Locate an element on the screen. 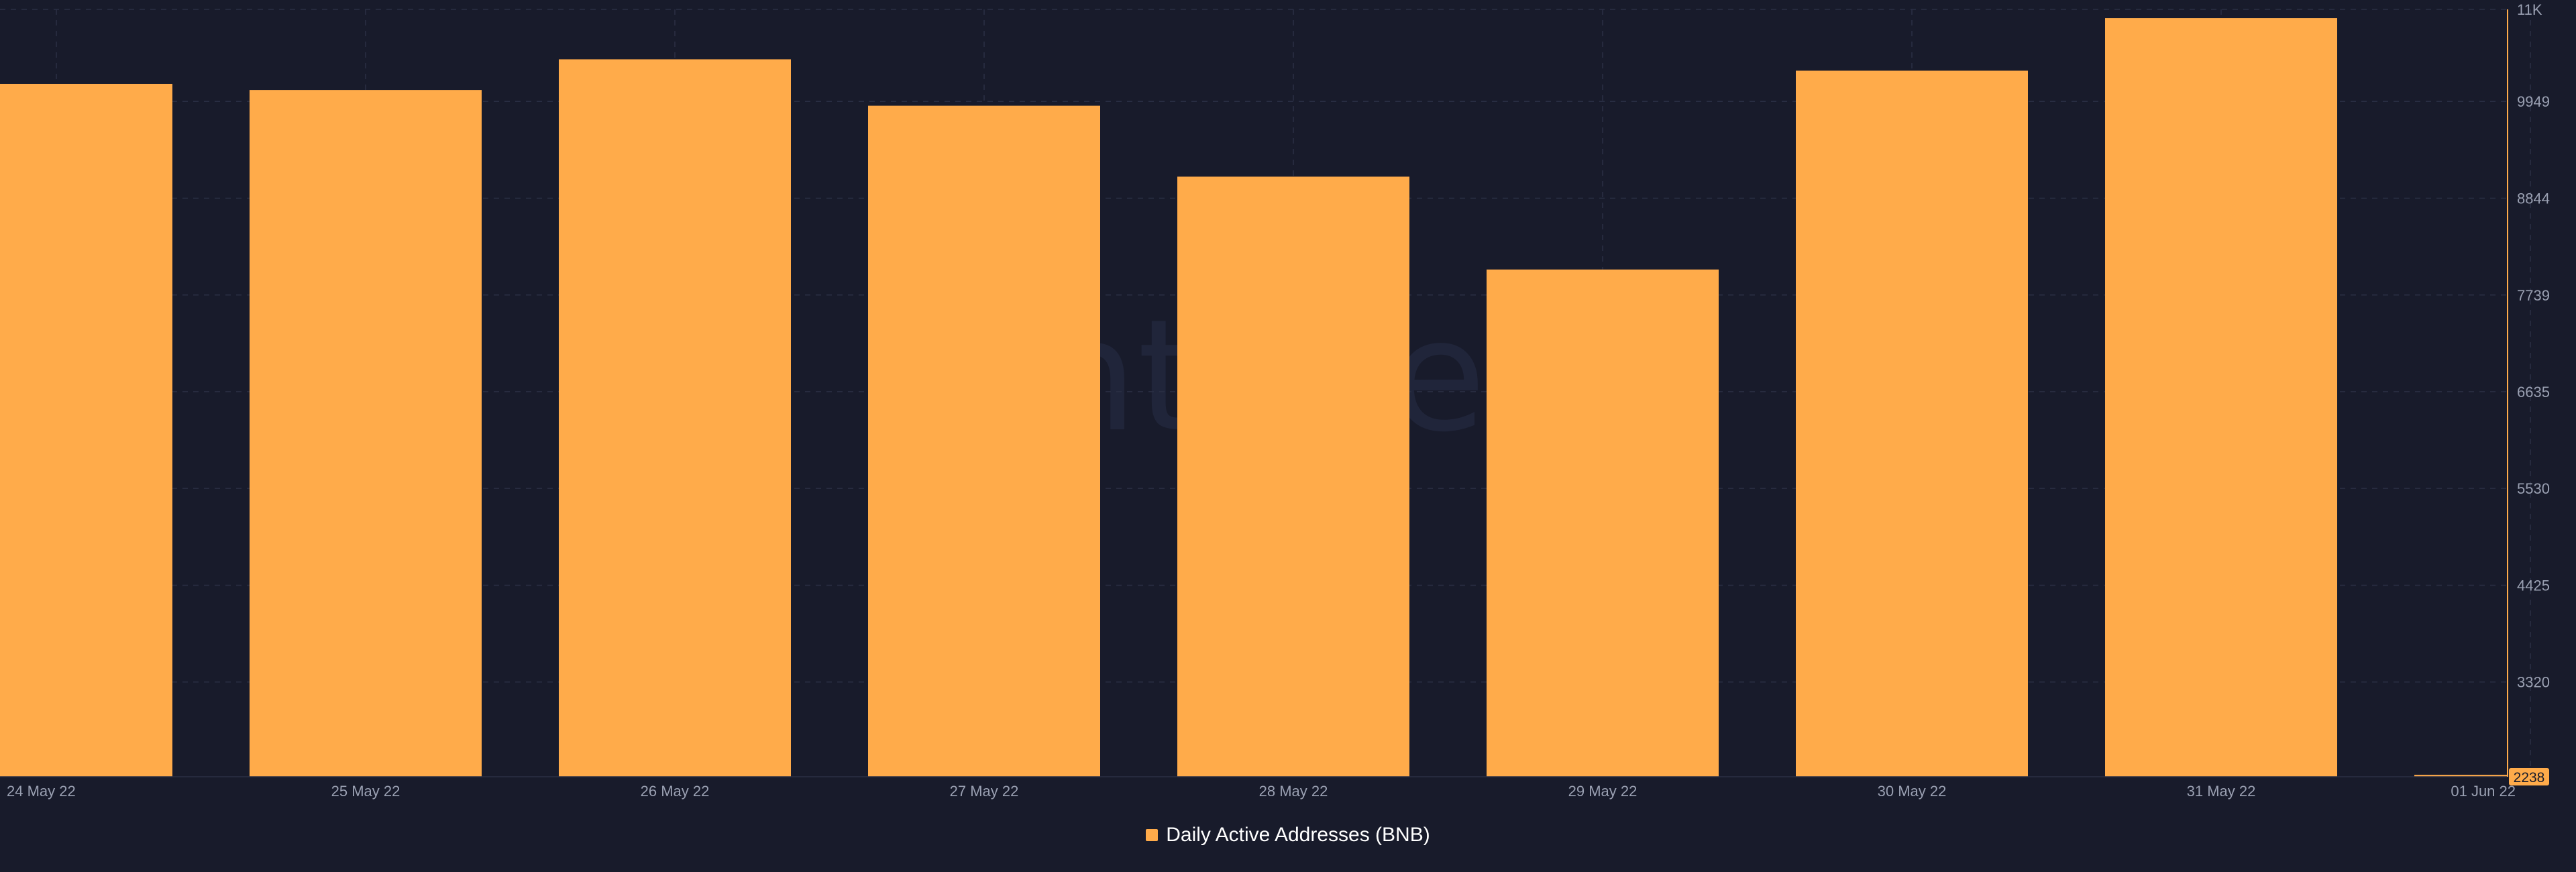 The height and width of the screenshot is (872, 2576). x-tick-label: 27 May 22 is located at coordinates (984, 791).